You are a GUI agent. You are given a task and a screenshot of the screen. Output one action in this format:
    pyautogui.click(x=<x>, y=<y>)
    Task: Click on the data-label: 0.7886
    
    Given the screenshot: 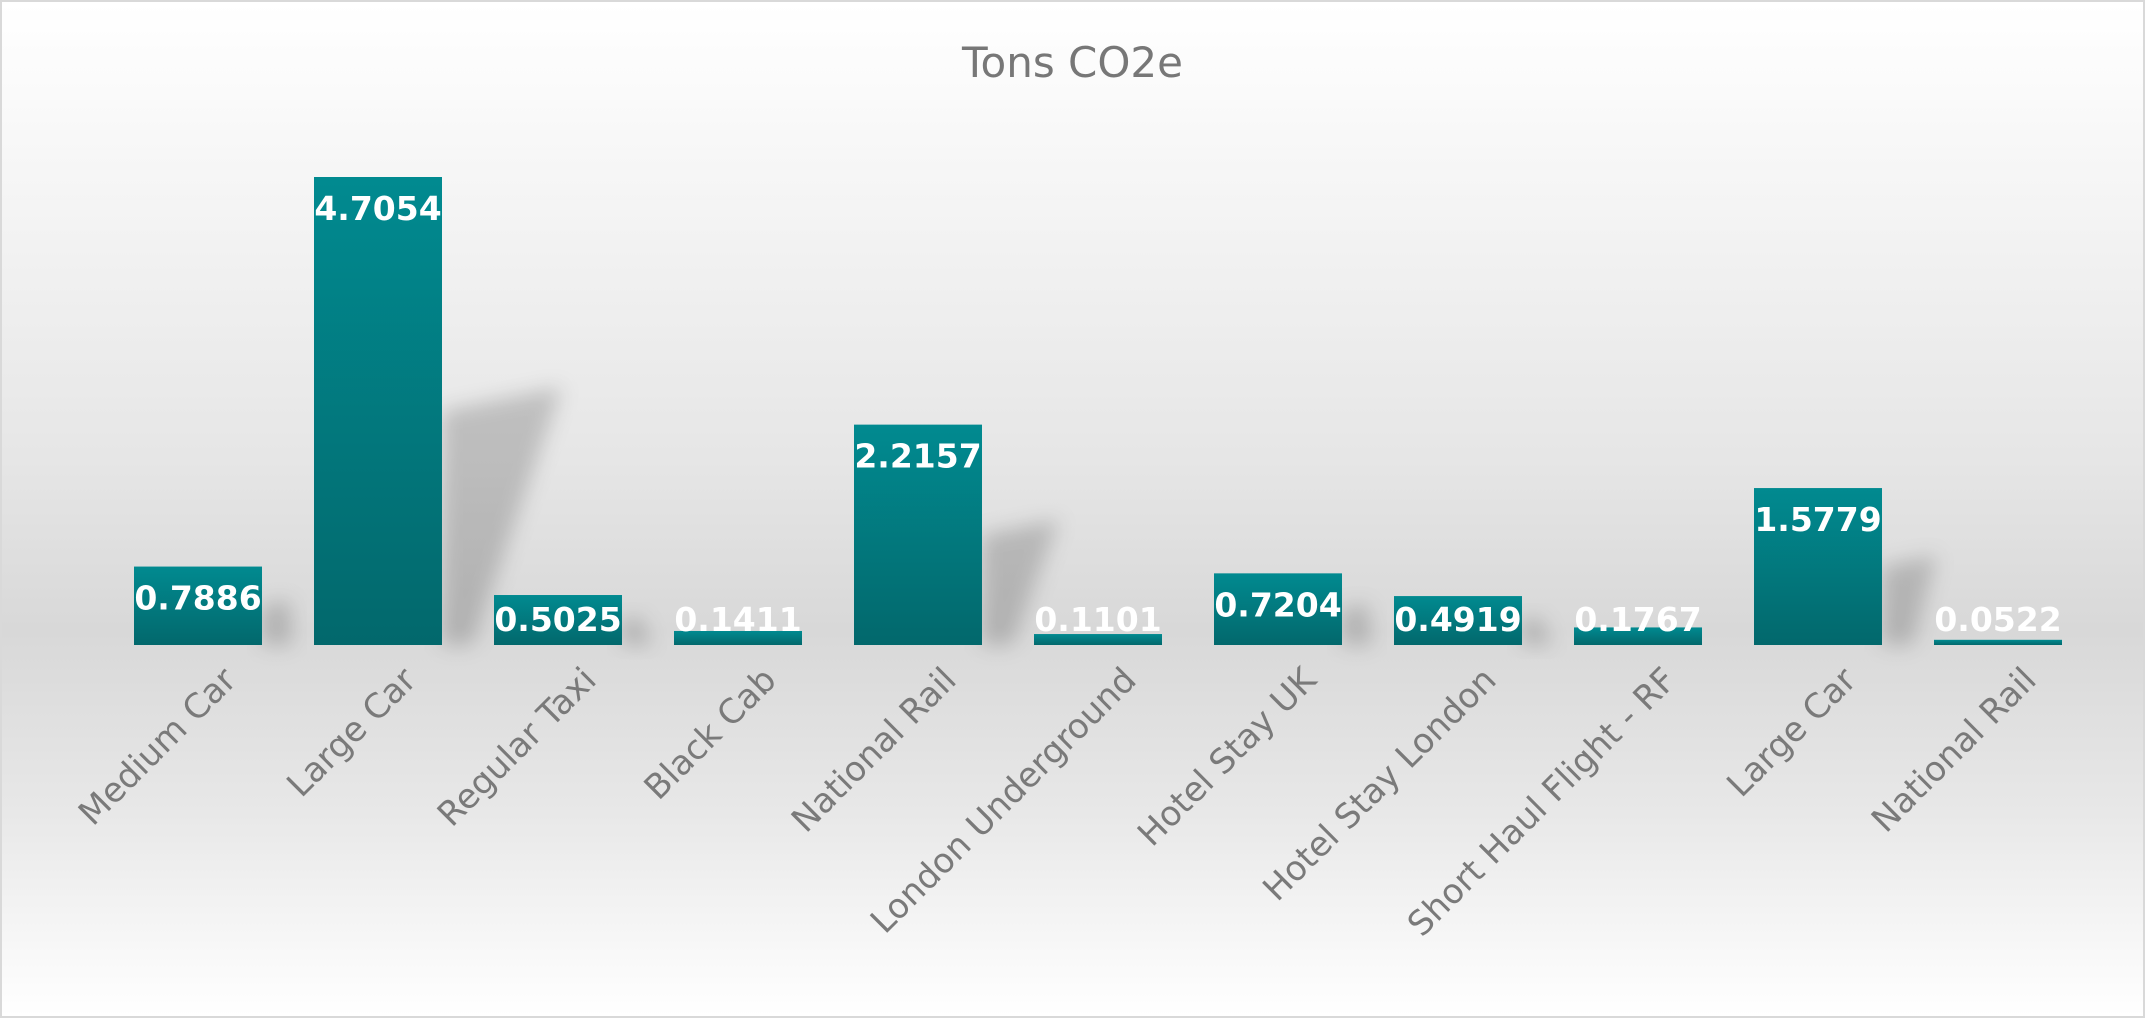 What is the action you would take?
    pyautogui.click(x=197, y=598)
    